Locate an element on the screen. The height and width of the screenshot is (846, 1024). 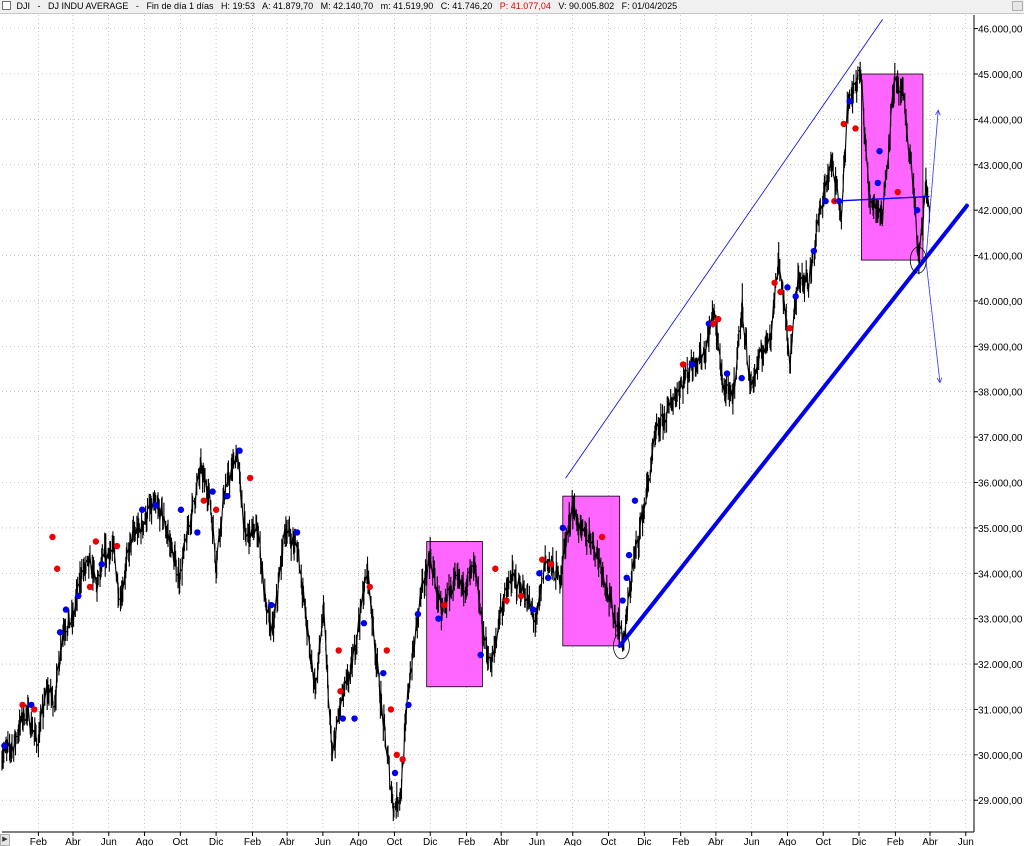
y-tick-label: 35.000,00 is located at coordinates (1000, 529).